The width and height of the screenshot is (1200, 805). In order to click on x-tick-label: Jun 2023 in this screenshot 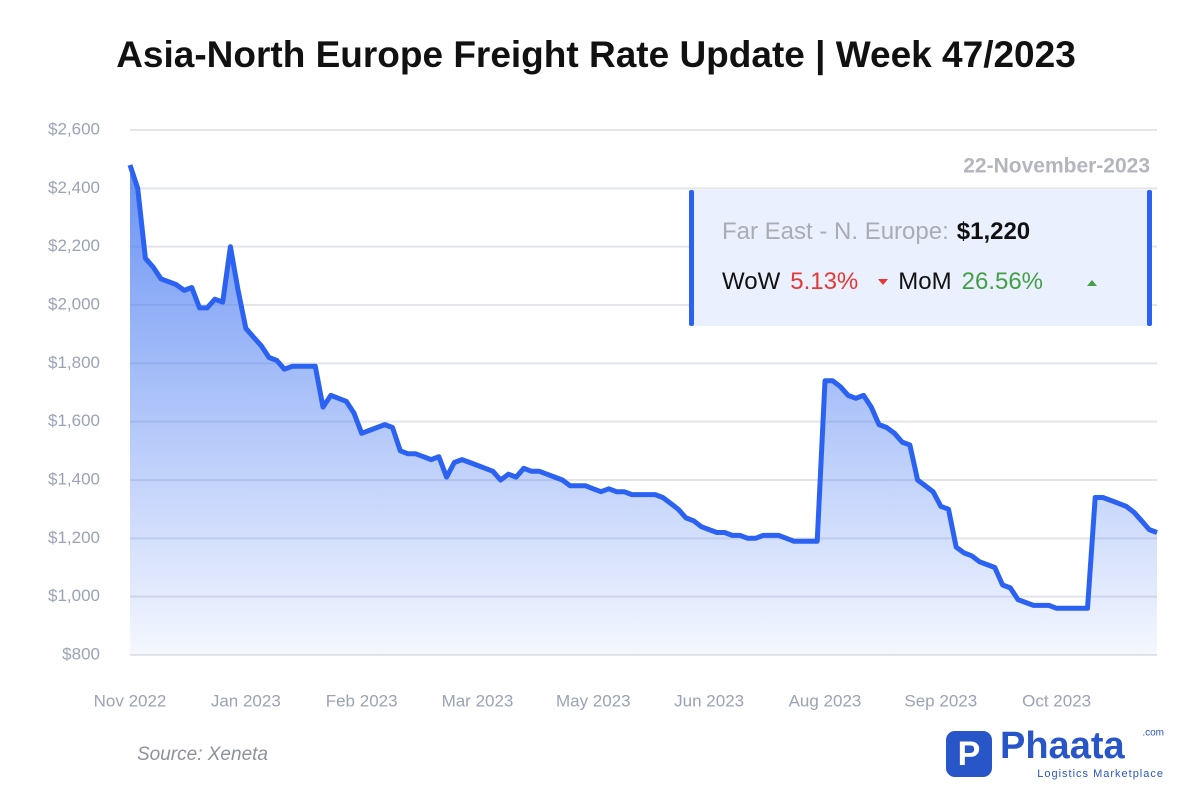, I will do `click(709, 700)`.